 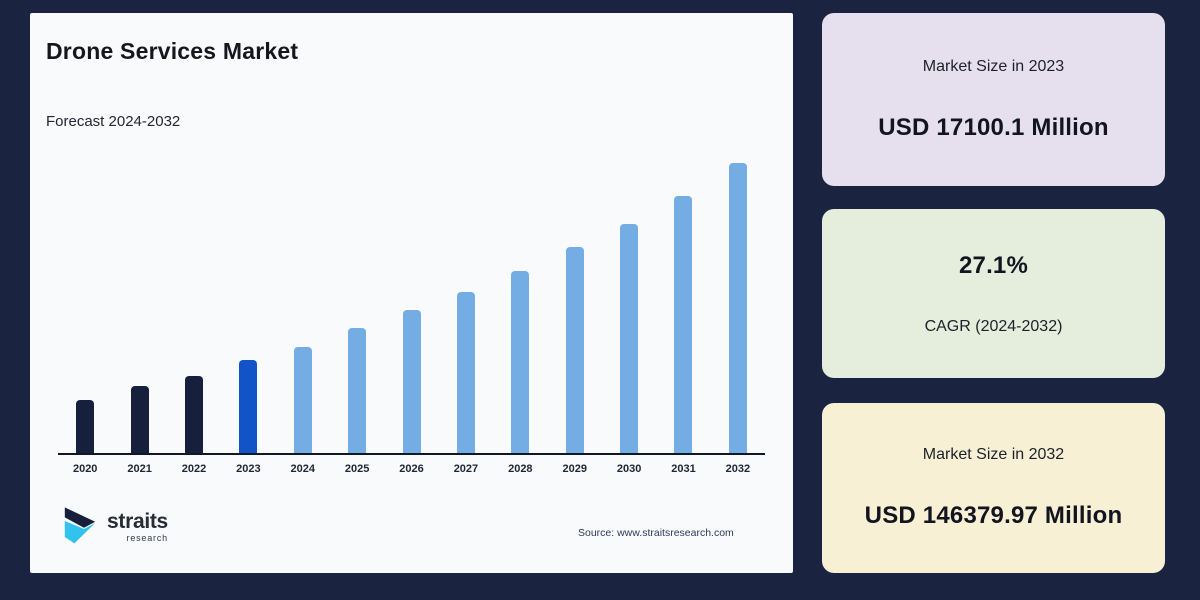 I want to click on cagr-card: 27.1% CAGR (2024-2032), so click(x=993, y=293).